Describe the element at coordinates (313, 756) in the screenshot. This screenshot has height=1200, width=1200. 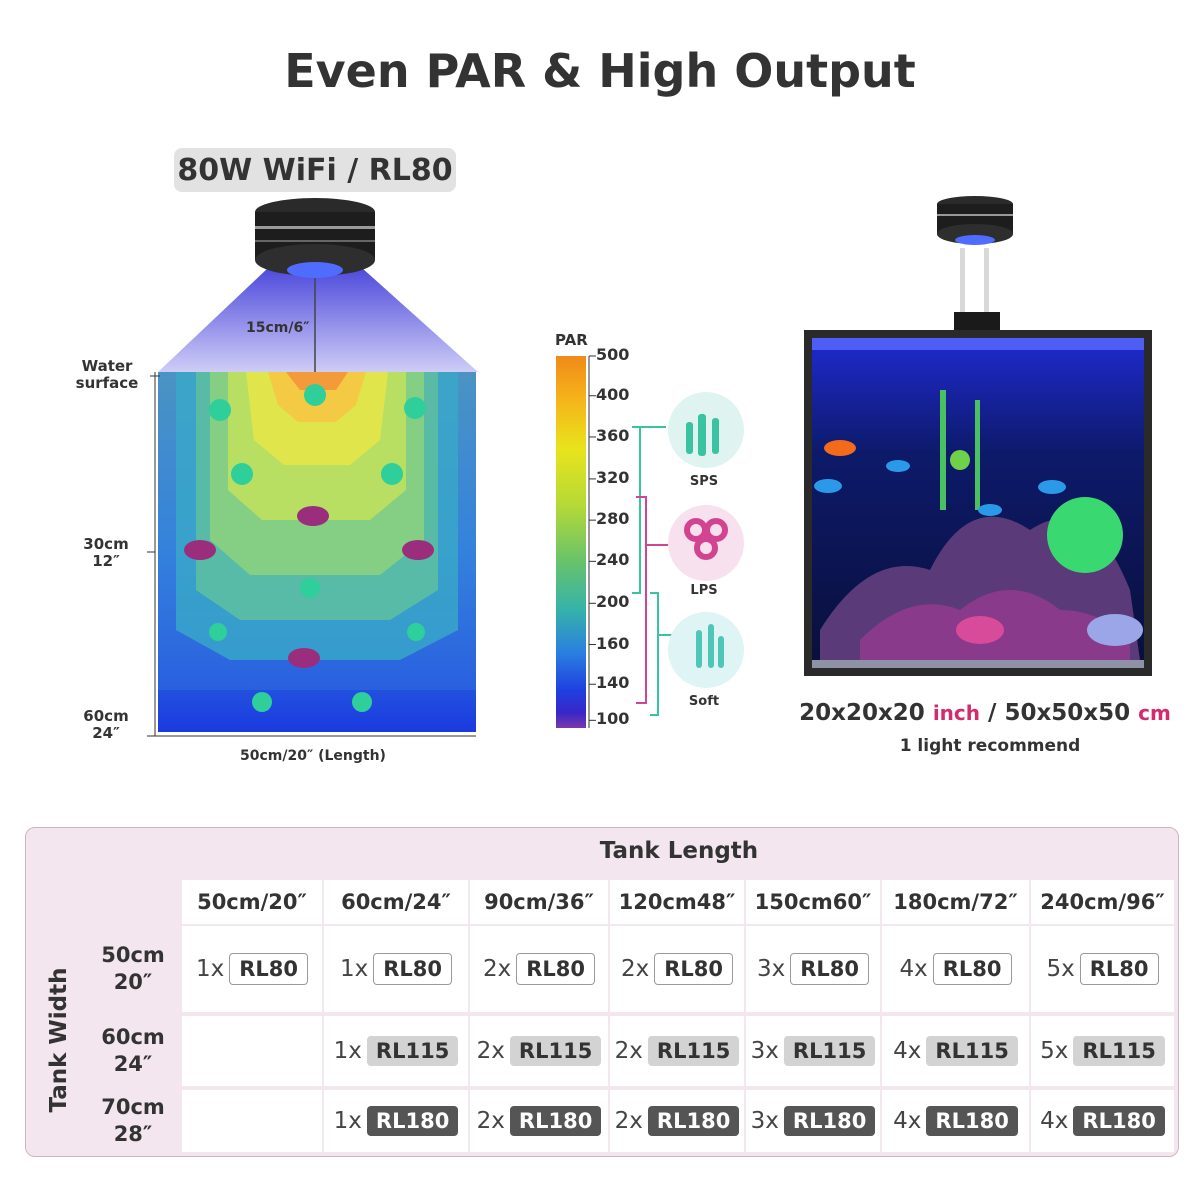
I see `tank-length-label: 50cm/20″ (Length)` at that location.